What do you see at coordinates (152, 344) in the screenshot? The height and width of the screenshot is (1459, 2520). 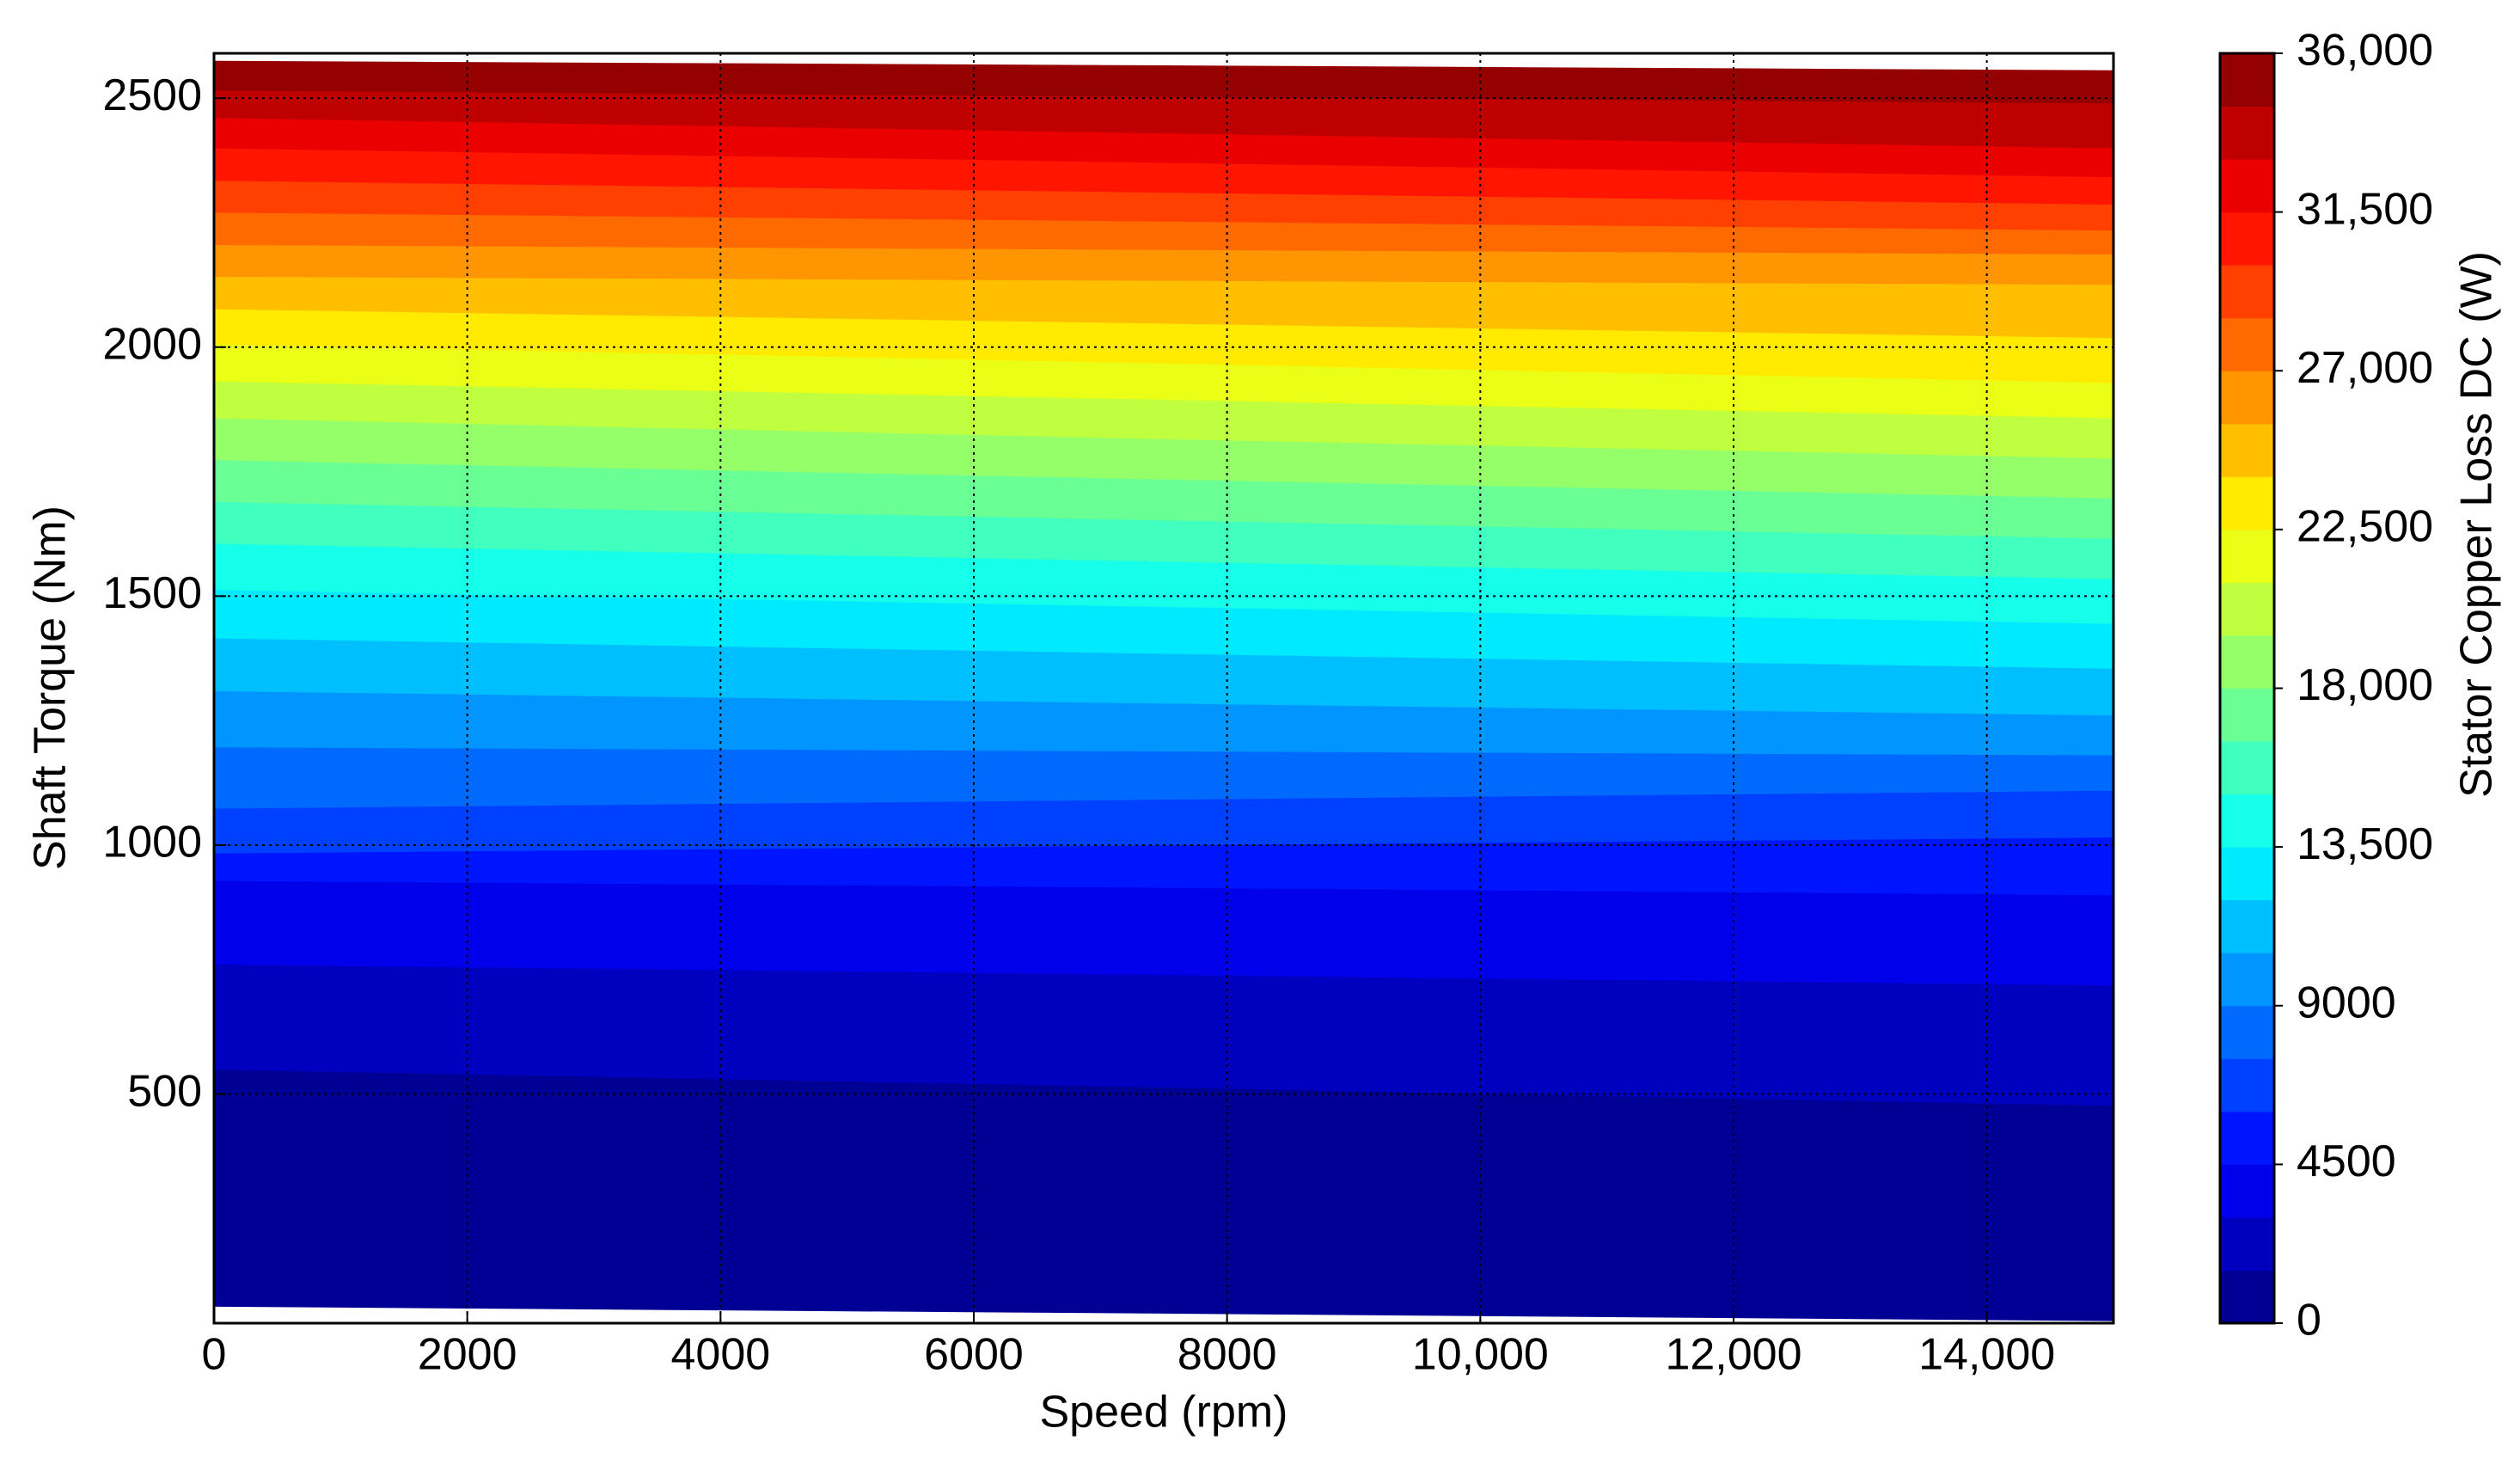 I see `y-tick-label: 2000` at bounding box center [152, 344].